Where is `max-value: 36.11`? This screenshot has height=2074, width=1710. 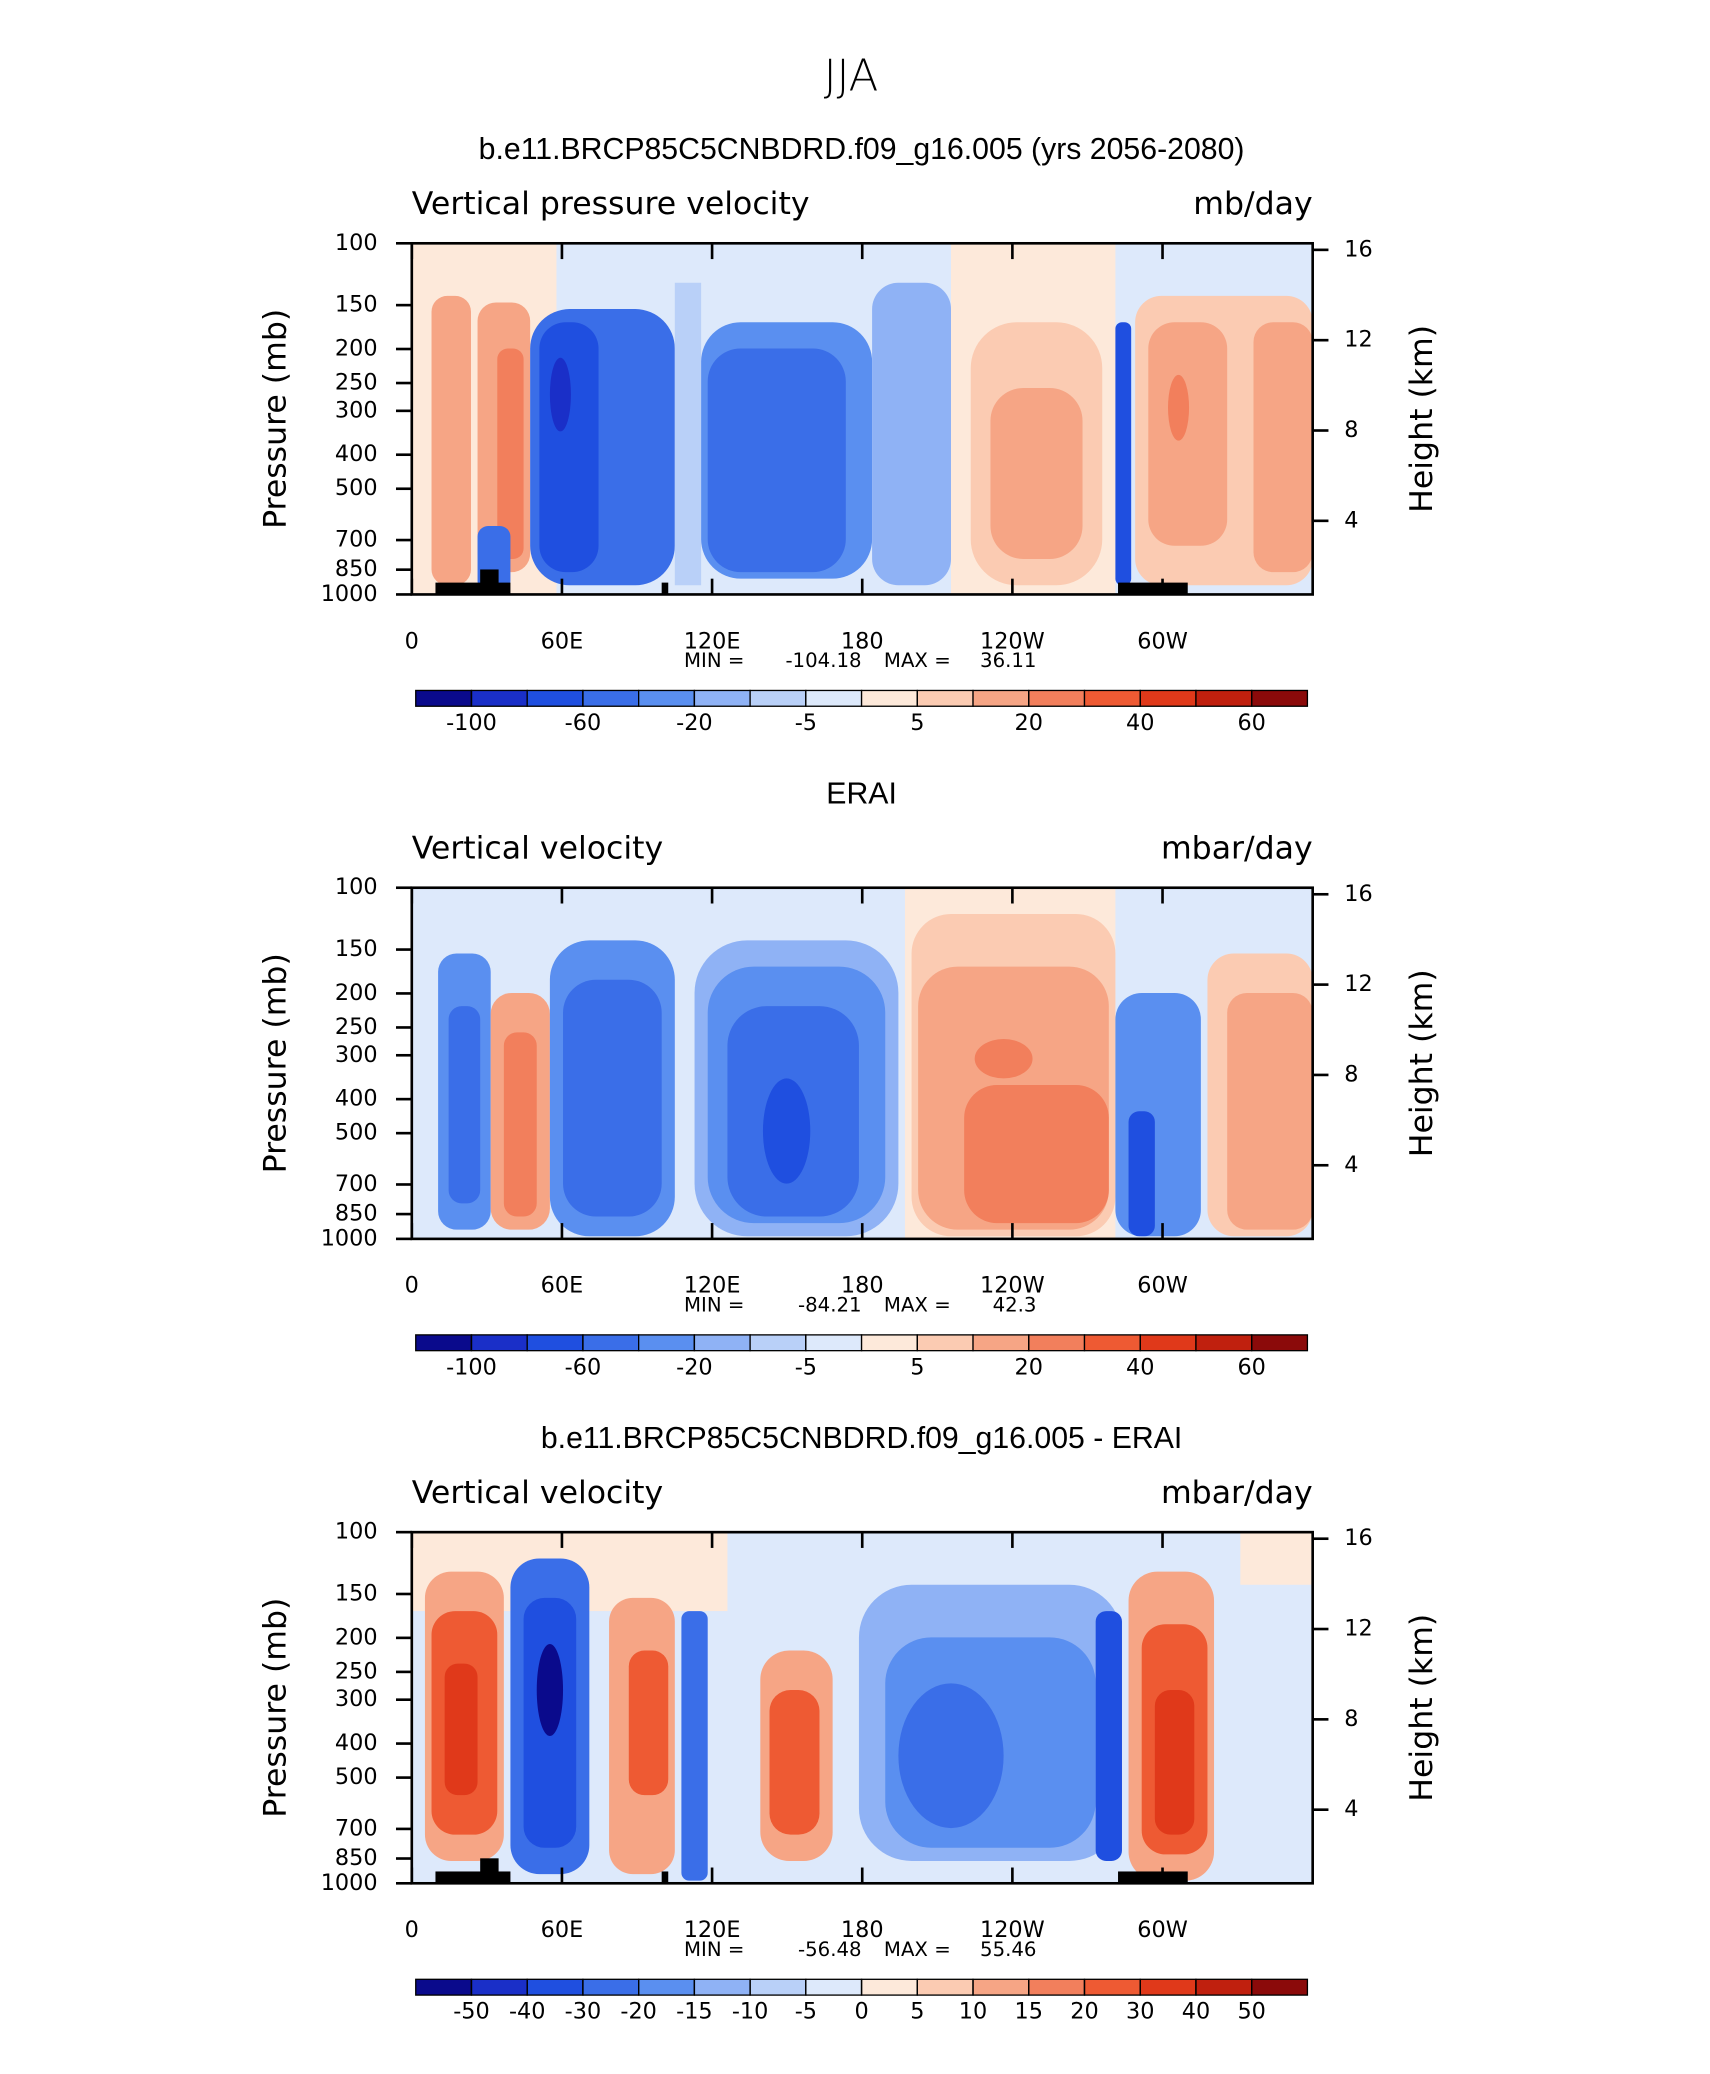 max-value: 36.11 is located at coordinates (1008, 660).